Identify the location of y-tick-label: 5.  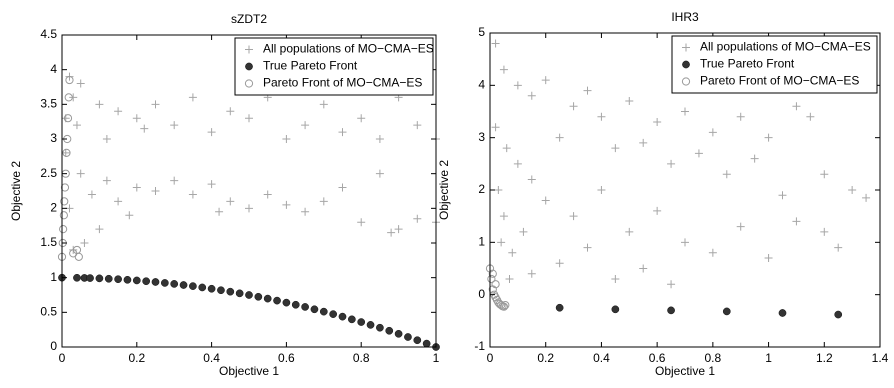
(481, 32).